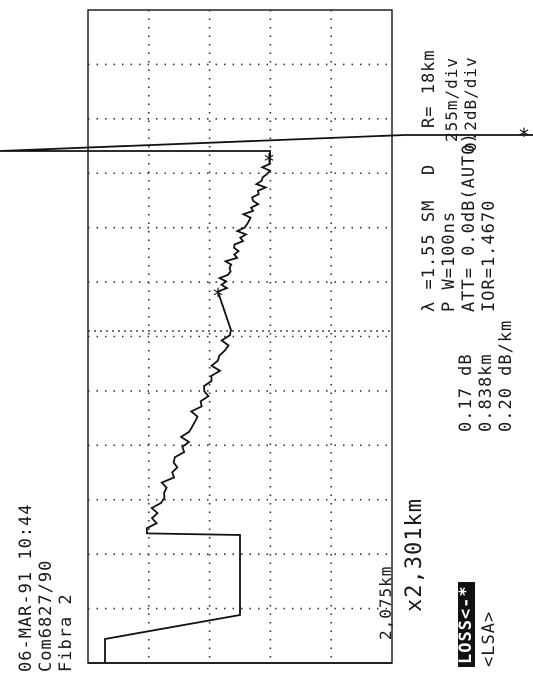  What do you see at coordinates (429, 169) in the screenshot?
I see `display-mode-label: D` at bounding box center [429, 169].